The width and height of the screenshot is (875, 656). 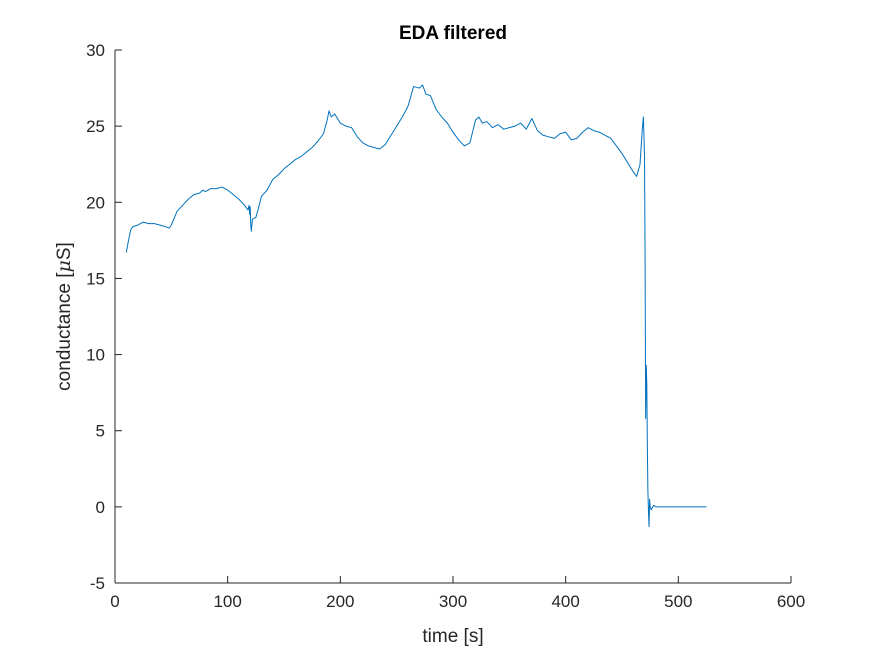 I want to click on x-tick-label: 600, so click(x=791, y=601).